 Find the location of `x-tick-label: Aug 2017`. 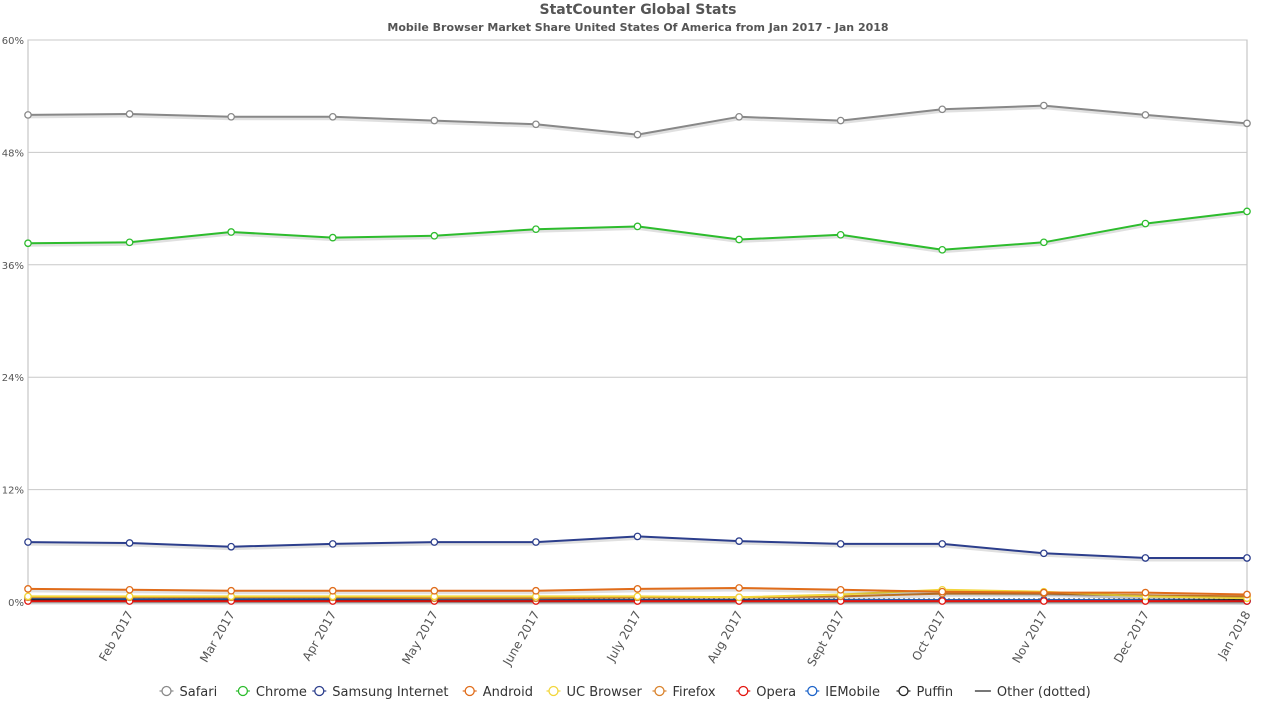

x-tick-label: Aug 2017 is located at coordinates (725, 637).